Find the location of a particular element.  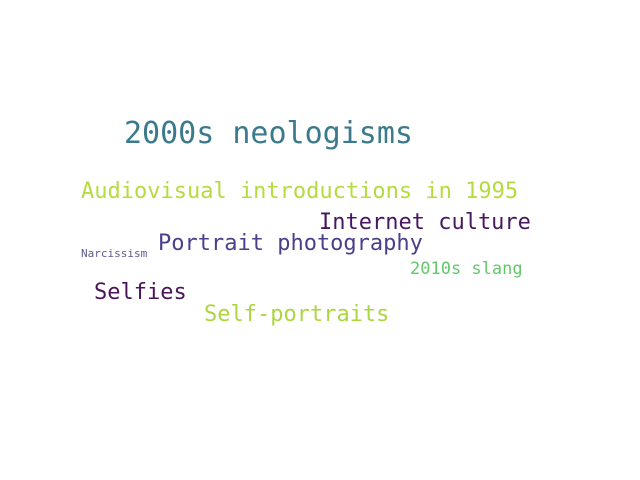

word-audiovisual-introductions-1995: Audiovisual introductions in 1995 is located at coordinates (300, 191).